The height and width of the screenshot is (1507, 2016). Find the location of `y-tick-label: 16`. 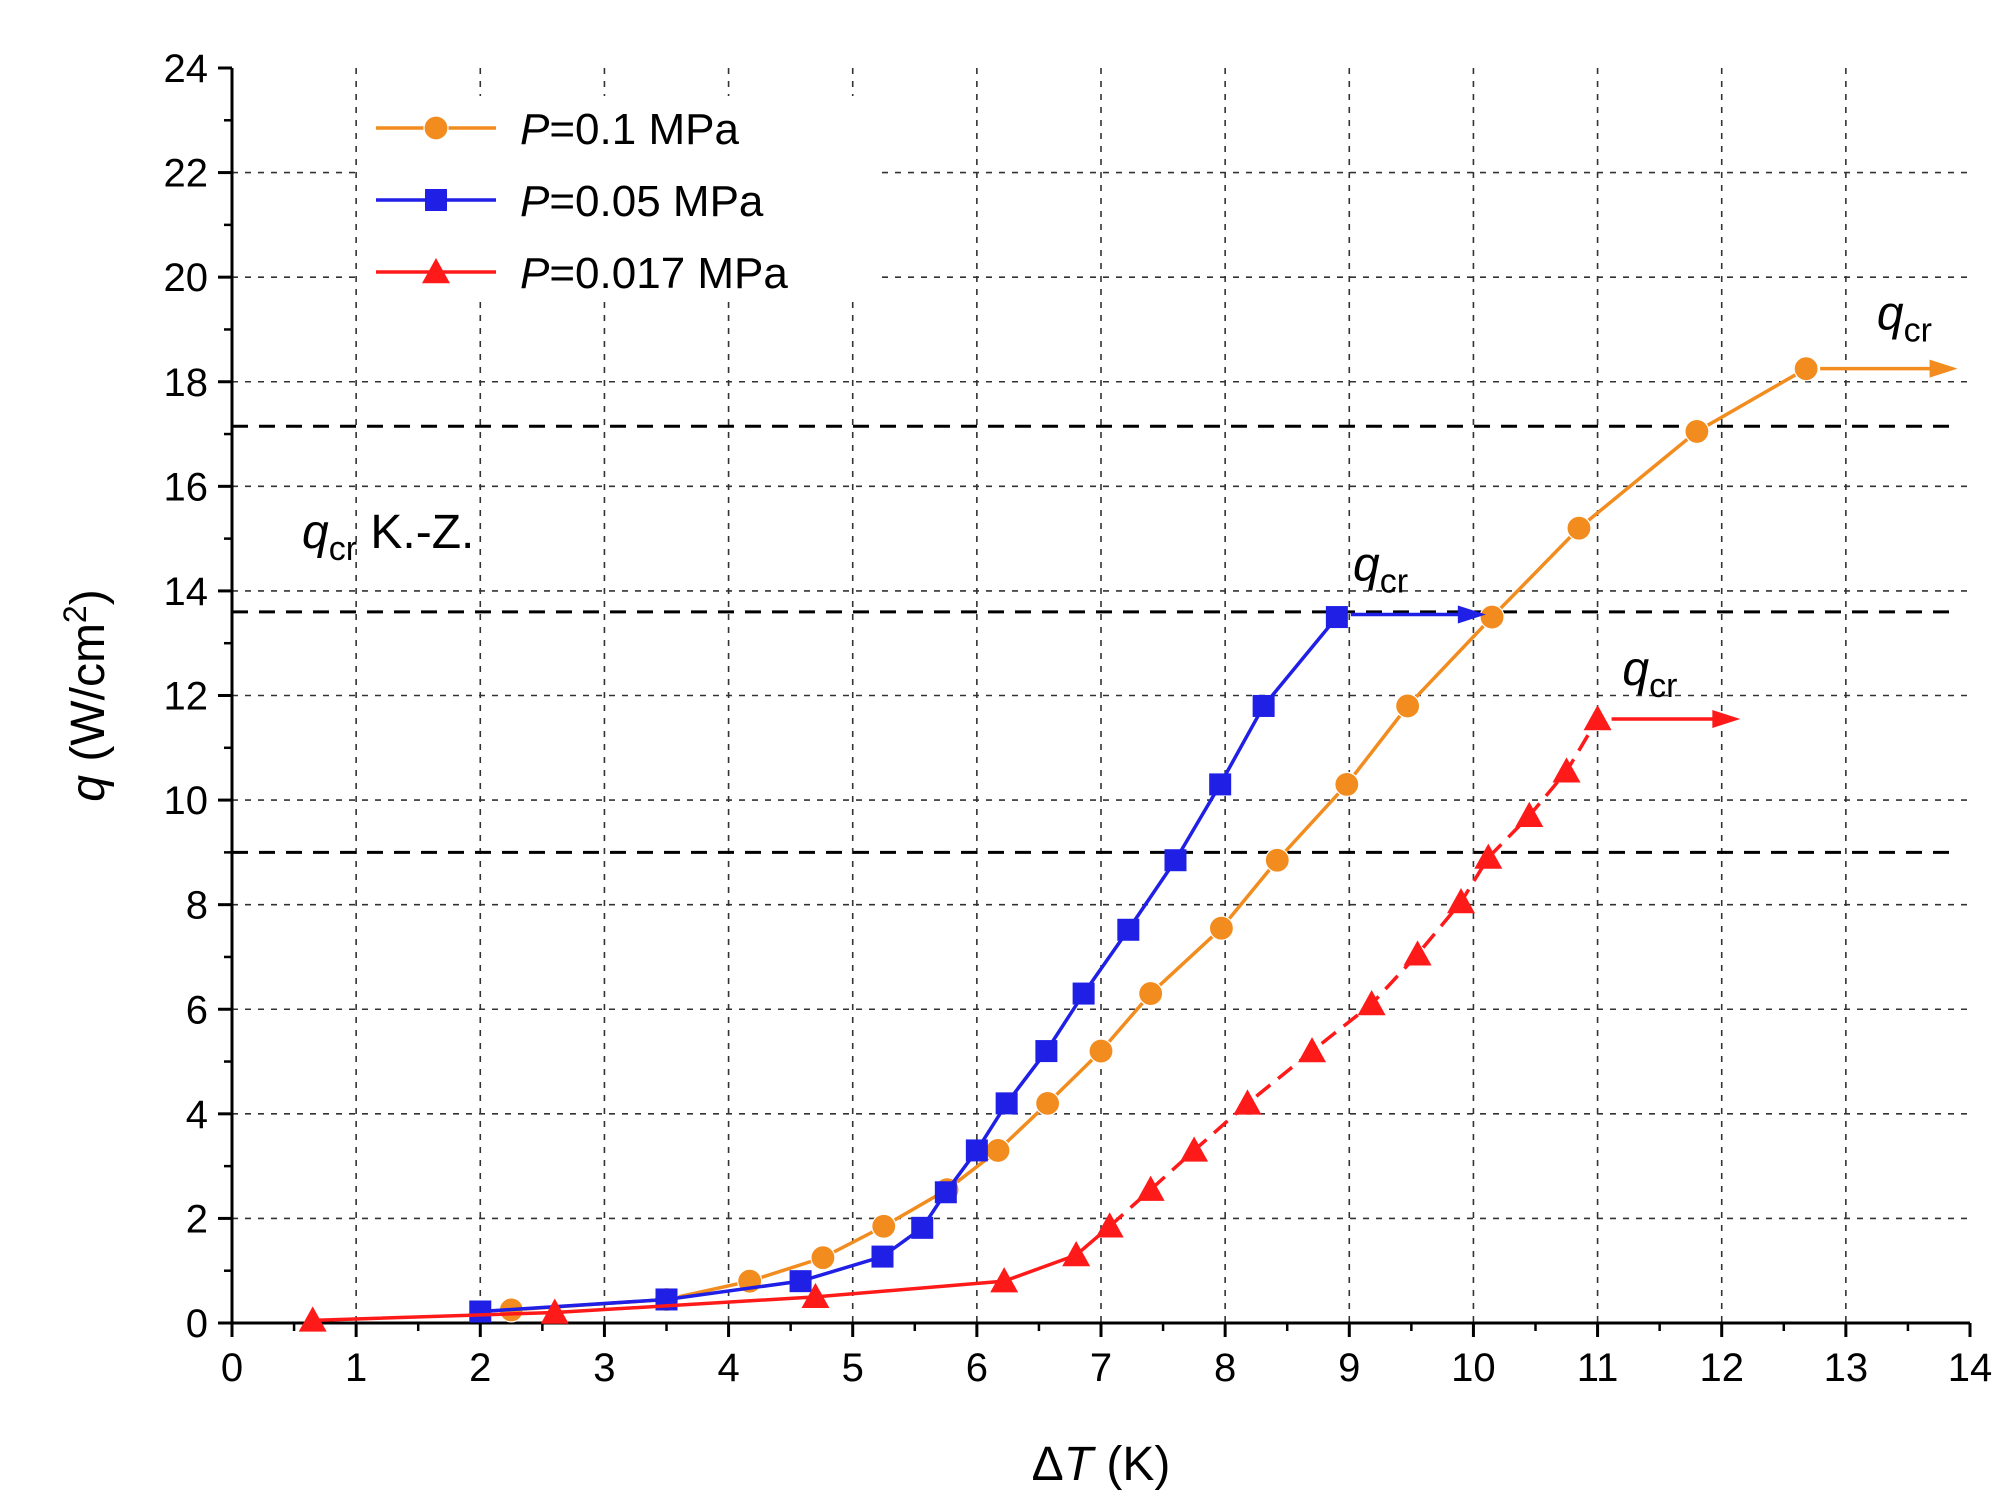

y-tick-label: 16 is located at coordinates (186, 487).